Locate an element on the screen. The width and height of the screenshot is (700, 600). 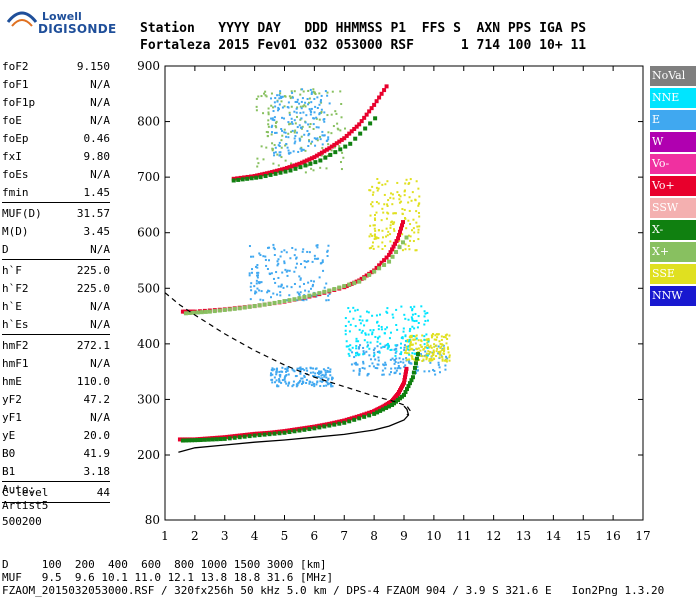
x-tick-label: 4 is located at coordinates (255, 536).